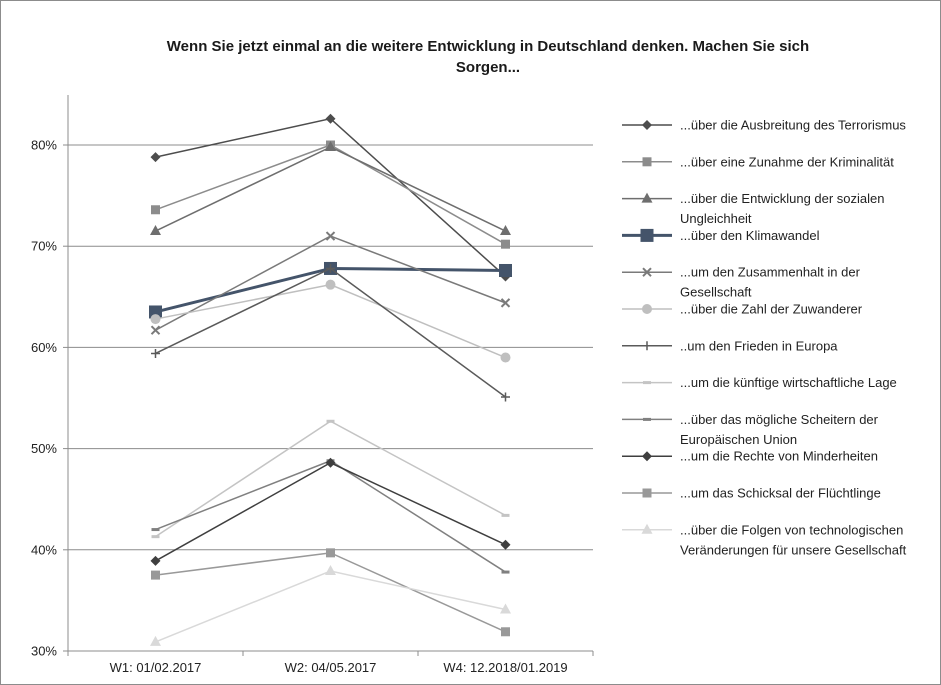 This screenshot has width=941, height=685. I want to click on x-tick-label: W1: 01/02.2017, so click(156, 667).